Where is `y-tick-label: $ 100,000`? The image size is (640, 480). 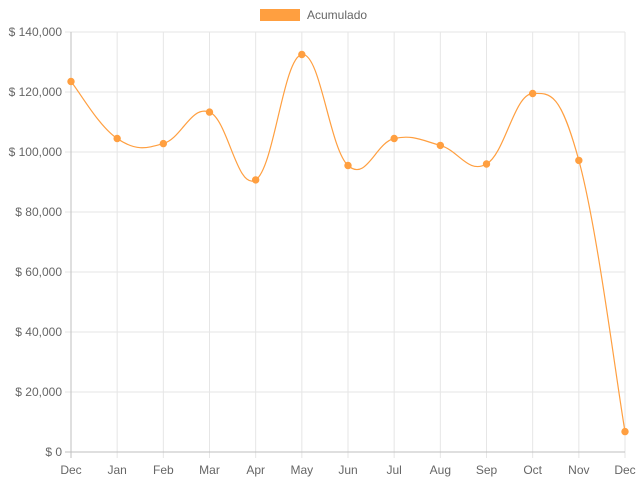 y-tick-label: $ 100,000 is located at coordinates (36, 152).